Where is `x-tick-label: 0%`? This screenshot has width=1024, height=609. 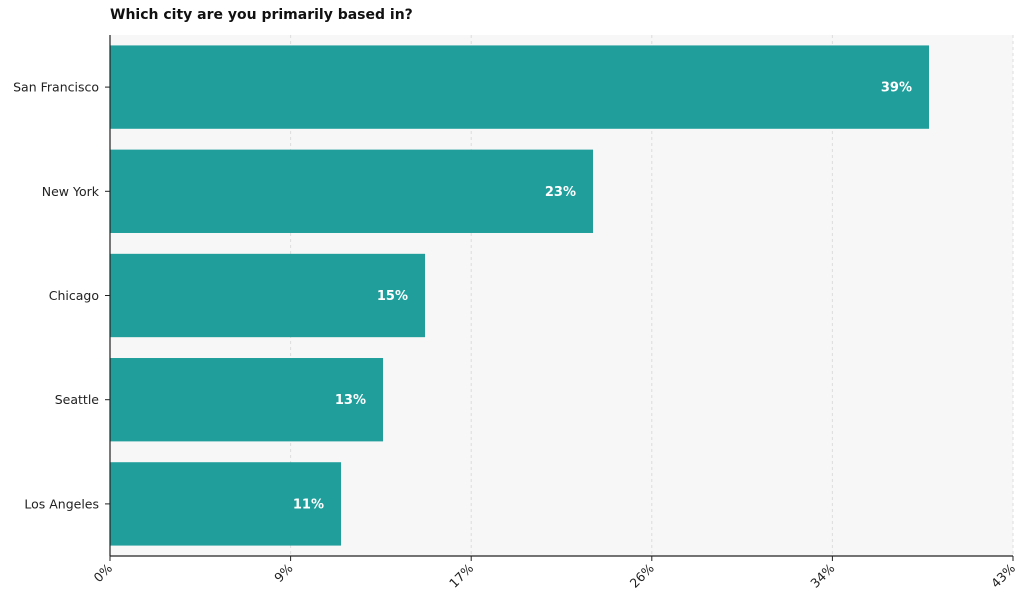 x-tick-label: 0% is located at coordinates (102, 572).